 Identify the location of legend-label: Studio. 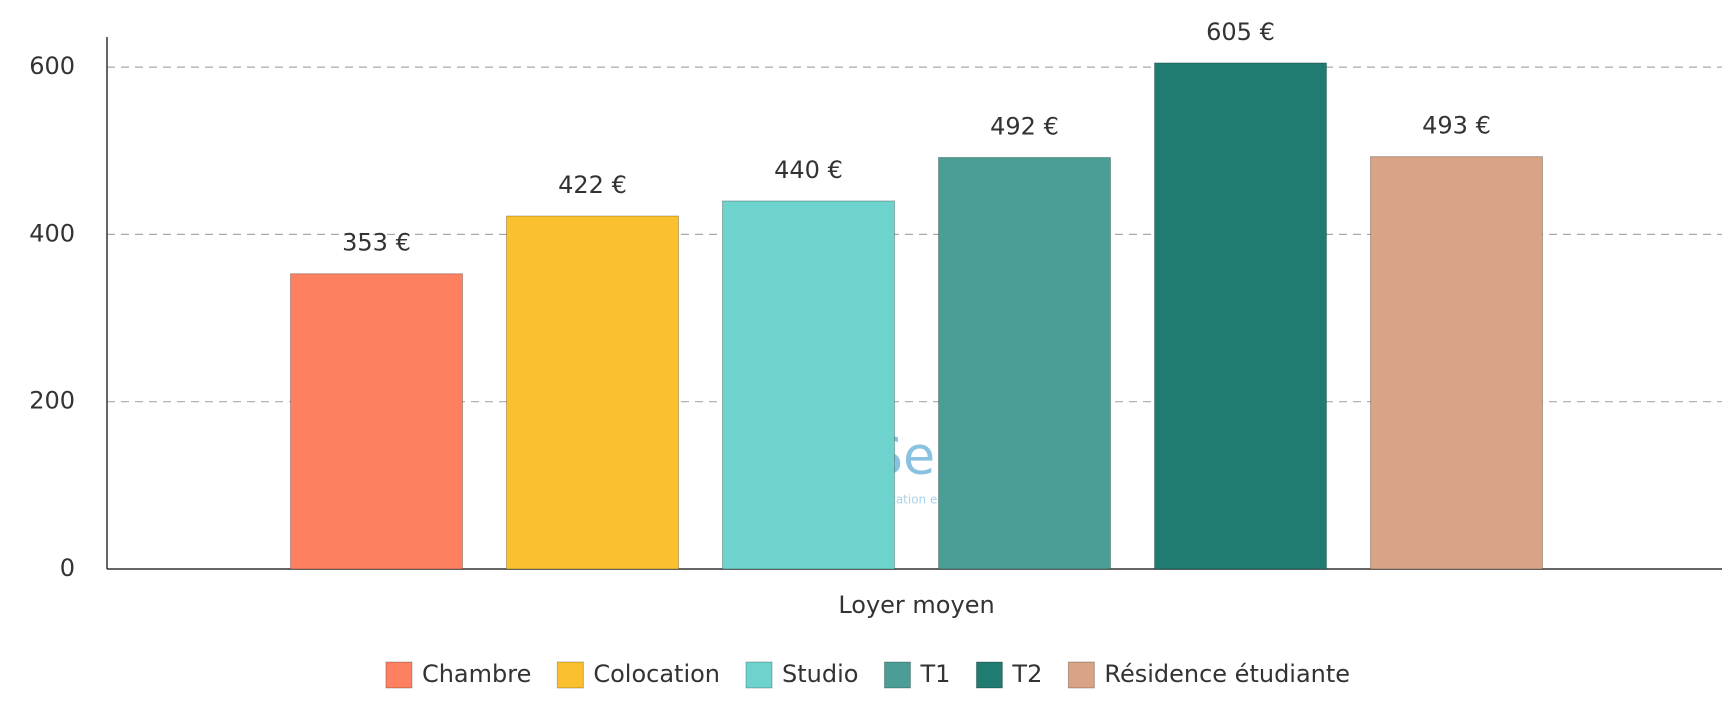
(820, 674).